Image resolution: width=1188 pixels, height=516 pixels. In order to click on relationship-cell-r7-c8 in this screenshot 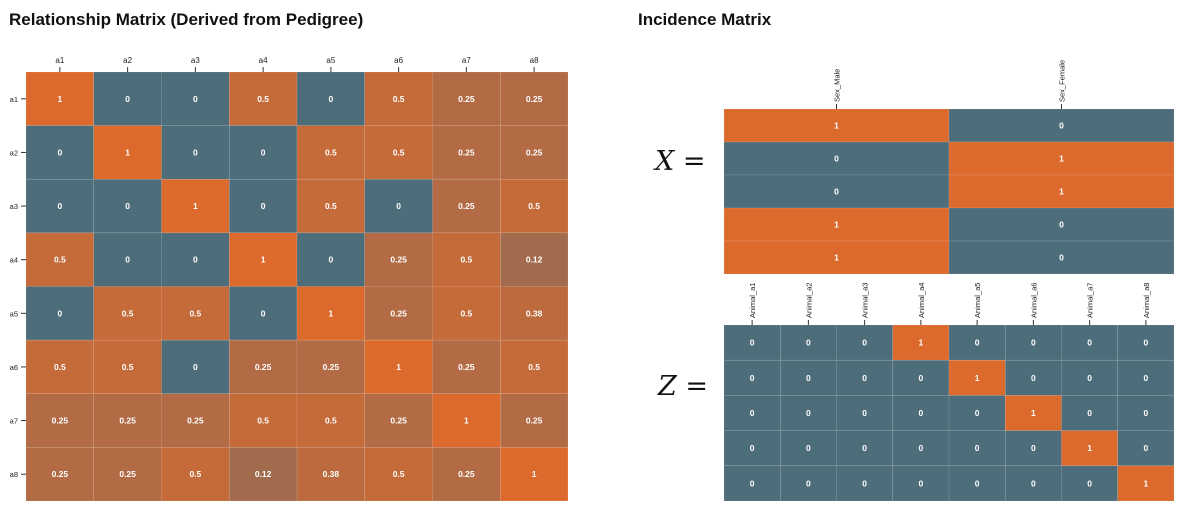, I will do `click(534, 420)`.